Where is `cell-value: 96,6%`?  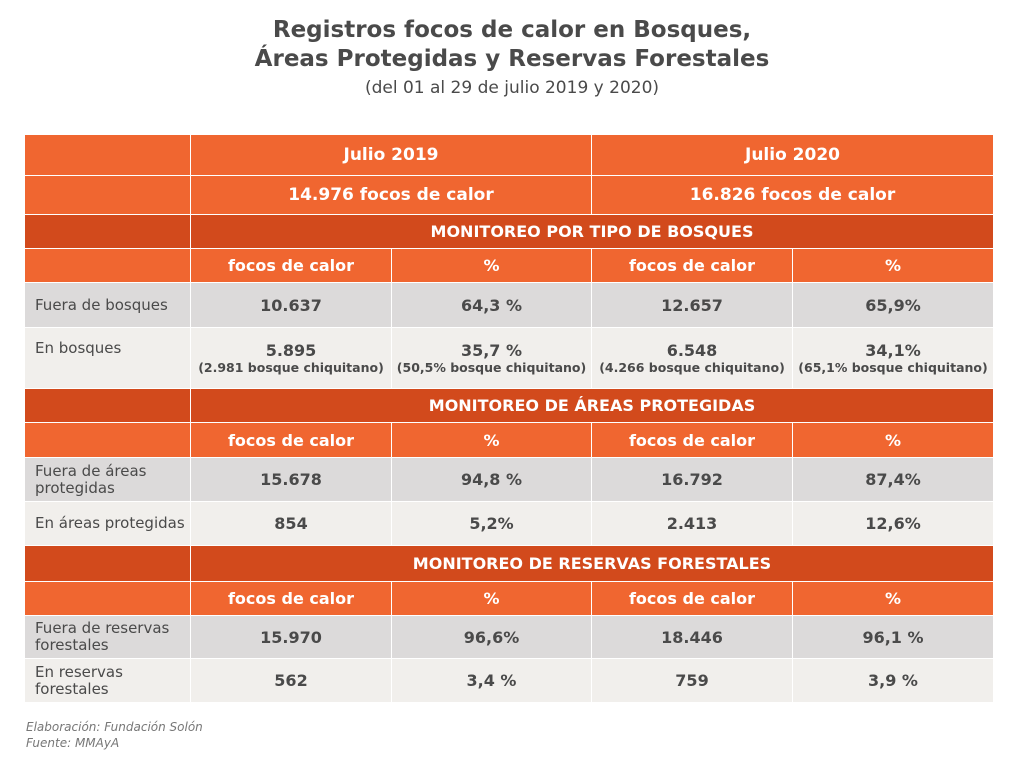 cell-value: 96,6% is located at coordinates (491, 637).